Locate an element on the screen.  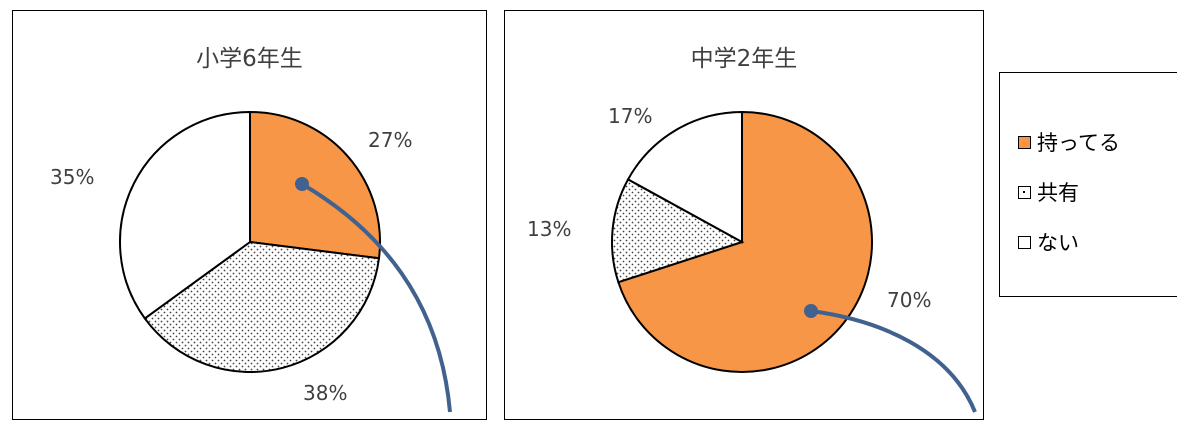
legend-swatch-has is located at coordinates (1024, 142).